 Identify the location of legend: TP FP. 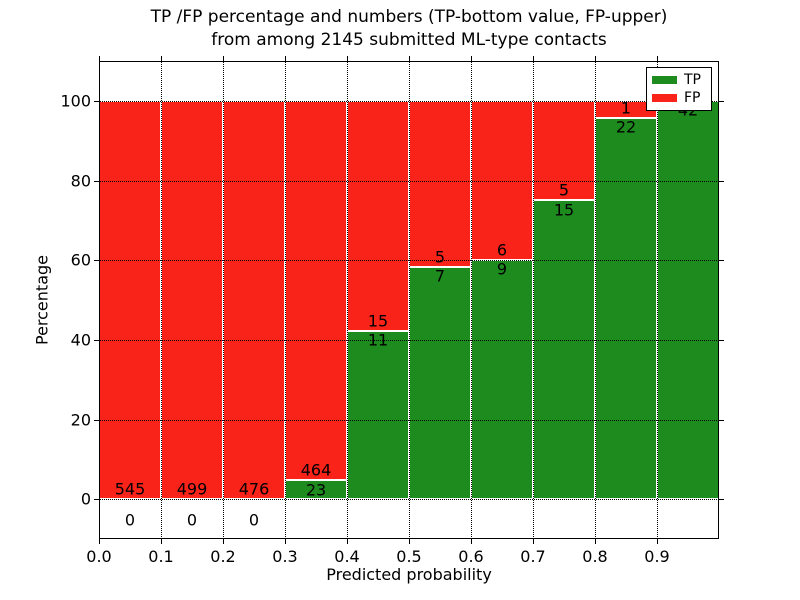
(679, 89).